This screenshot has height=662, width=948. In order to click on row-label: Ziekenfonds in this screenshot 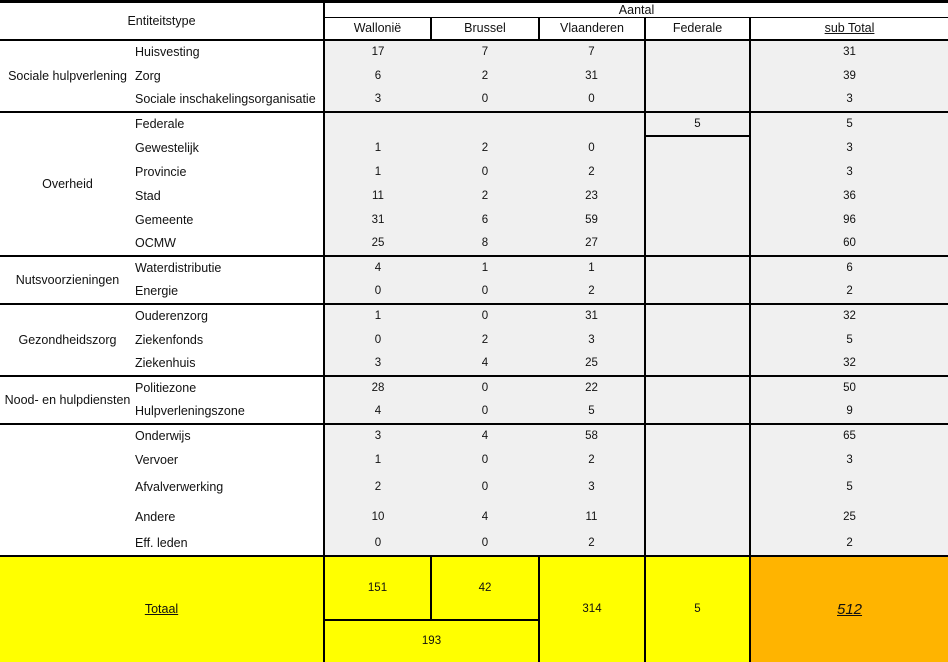, I will do `click(230, 339)`.